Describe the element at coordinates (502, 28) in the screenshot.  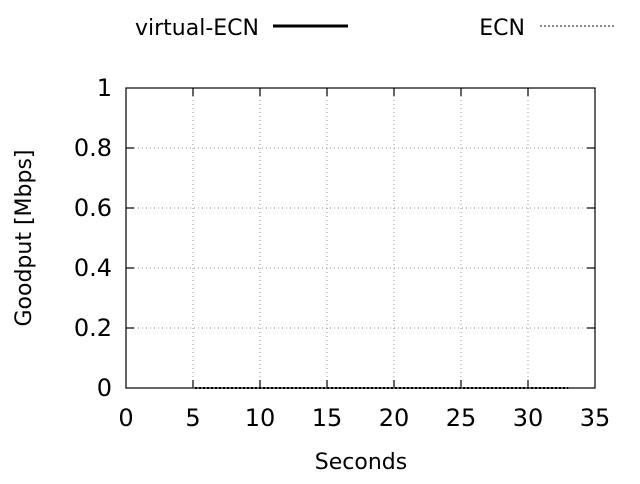
I see `legend-label-ecn: ECN` at that location.